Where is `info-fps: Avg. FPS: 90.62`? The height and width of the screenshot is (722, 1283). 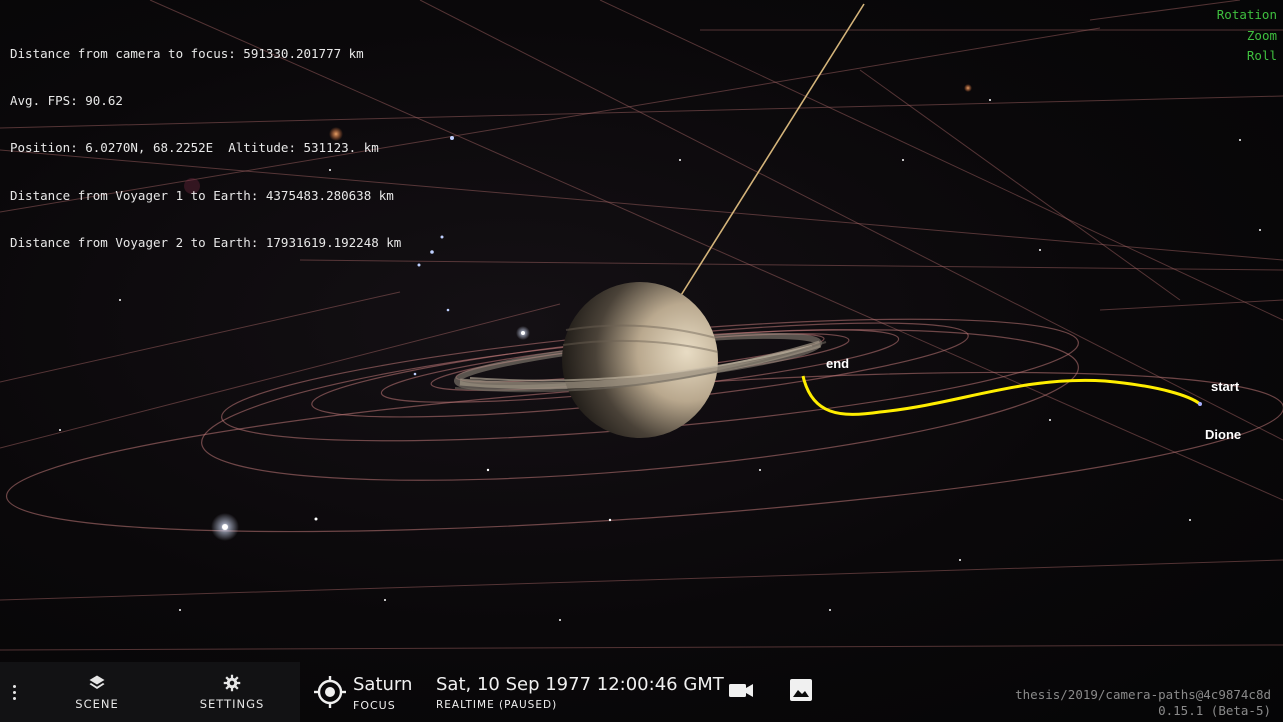 info-fps: Avg. FPS: 90.62 is located at coordinates (66, 100).